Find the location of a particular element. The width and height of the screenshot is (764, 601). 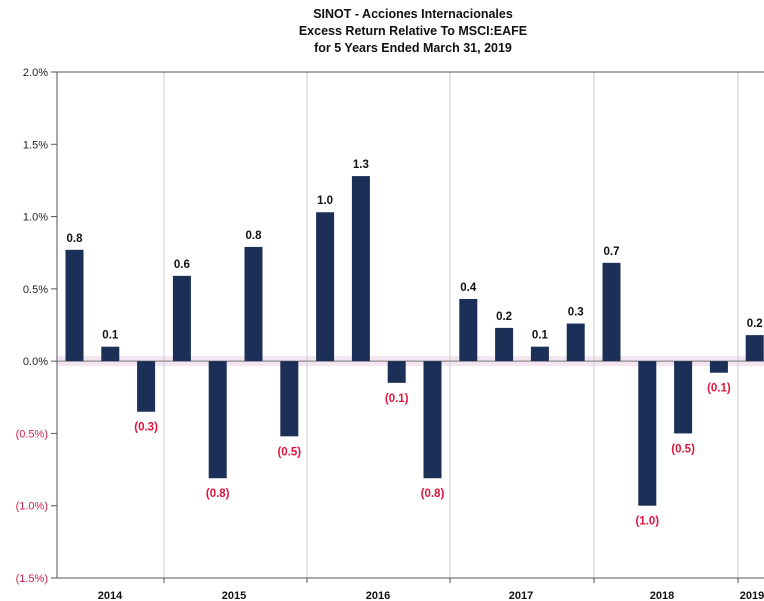

chart-title-line-1: SINOT - Acciones Internacionales is located at coordinates (413, 14).